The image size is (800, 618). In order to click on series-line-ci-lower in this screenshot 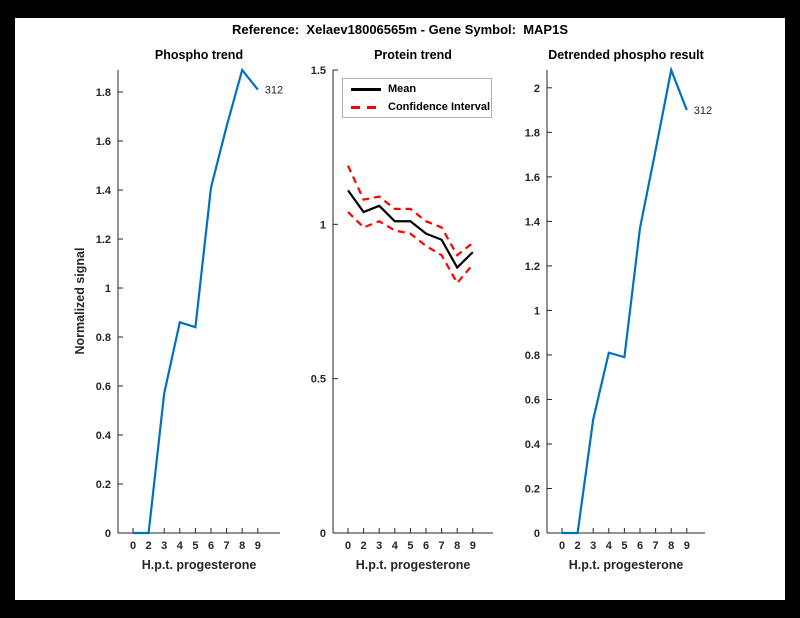, I will do `click(410, 248)`.